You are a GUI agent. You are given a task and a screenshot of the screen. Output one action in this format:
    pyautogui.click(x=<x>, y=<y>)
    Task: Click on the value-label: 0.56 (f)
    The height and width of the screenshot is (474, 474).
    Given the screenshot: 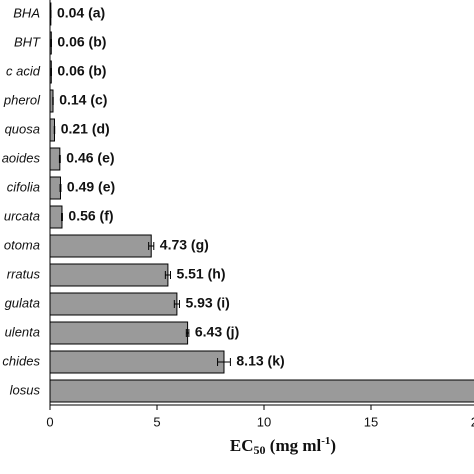 What is the action you would take?
    pyautogui.click(x=90, y=216)
    